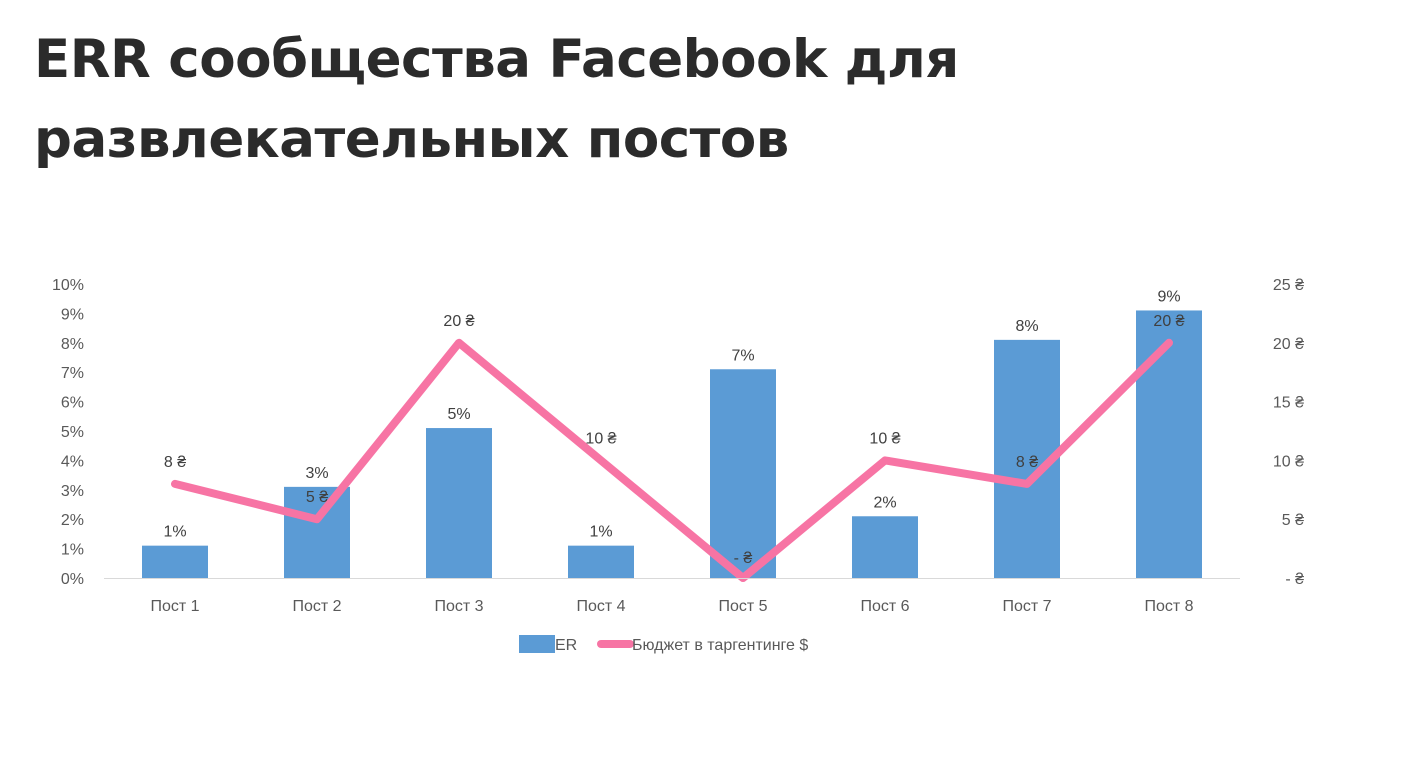  What do you see at coordinates (72, 344) in the screenshot?
I see `left-axis-tick-label: 8%` at bounding box center [72, 344].